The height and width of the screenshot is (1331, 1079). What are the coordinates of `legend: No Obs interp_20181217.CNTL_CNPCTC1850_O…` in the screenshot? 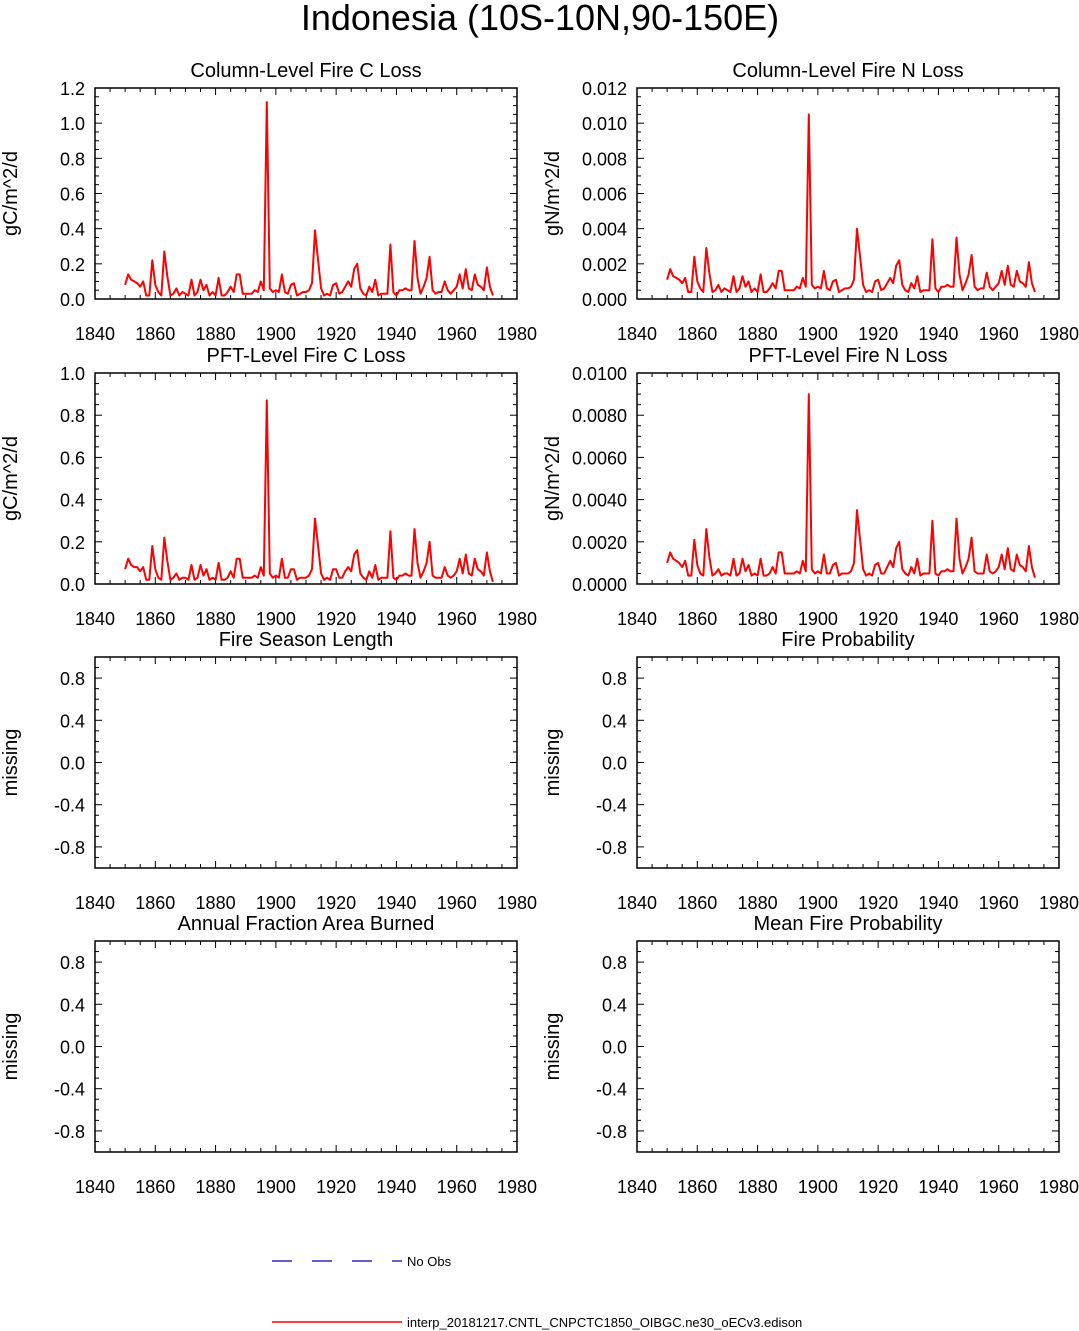 It's located at (537, 1292).